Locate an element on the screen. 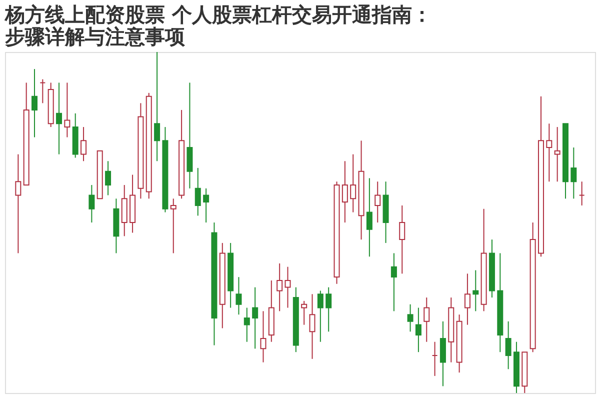  chart-title: 杨方线上配资股票 个人股票杠杆交易开通指南：步骤详解与注意事项 is located at coordinates (218, 25).